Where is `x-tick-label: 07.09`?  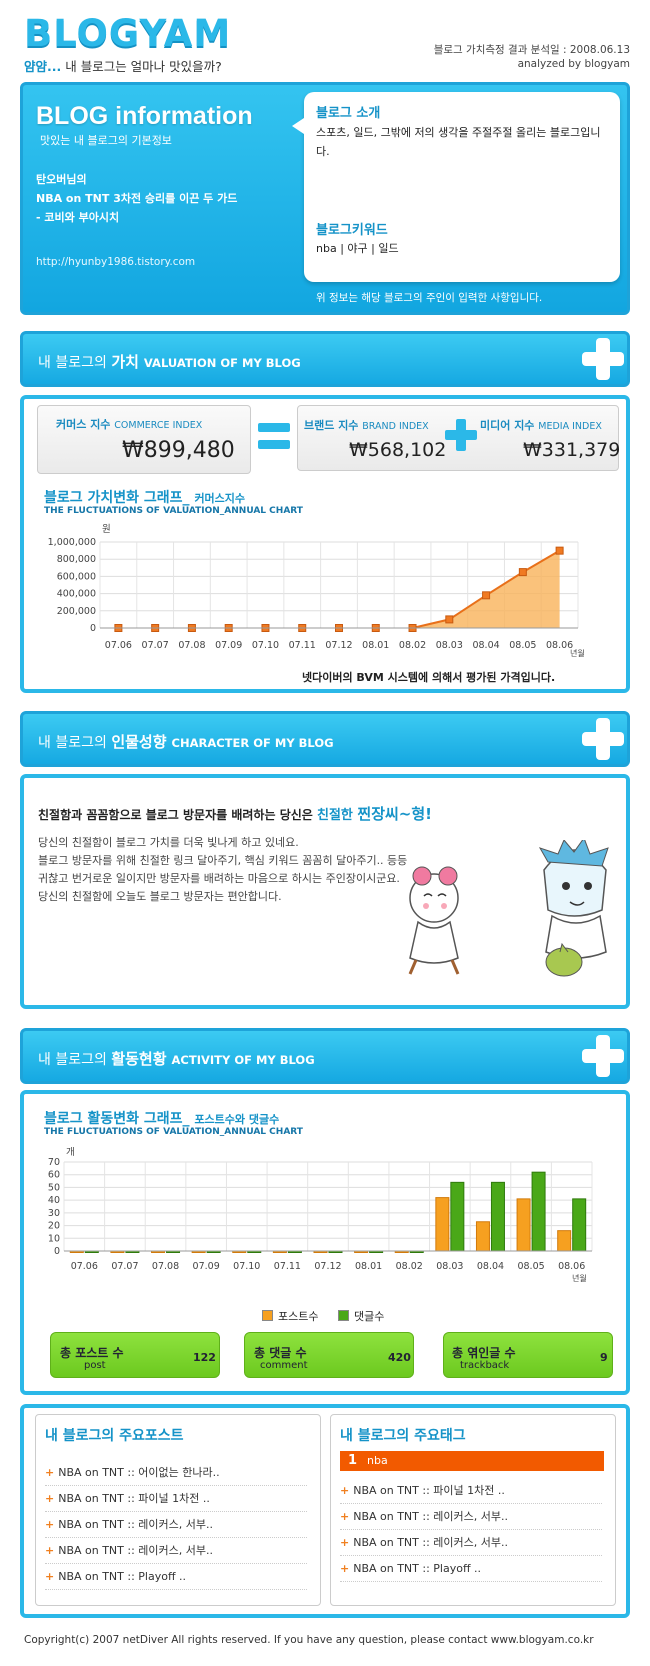 x-tick-label: 07.09 is located at coordinates (228, 645).